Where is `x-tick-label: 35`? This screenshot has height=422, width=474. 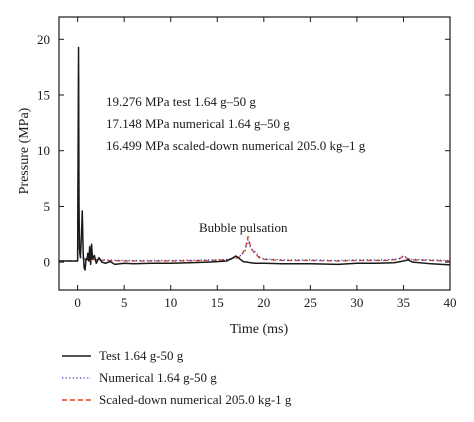 x-tick-label: 35 is located at coordinates (403, 302).